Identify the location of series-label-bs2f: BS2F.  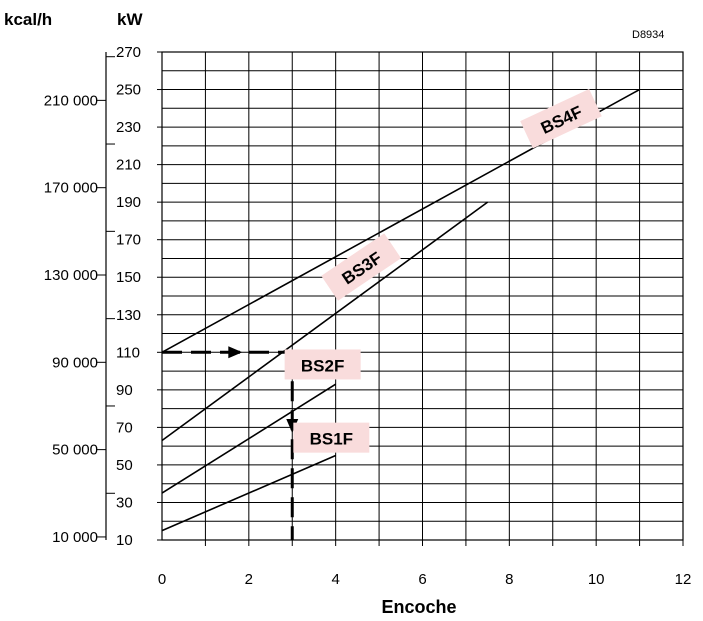
(322, 364).